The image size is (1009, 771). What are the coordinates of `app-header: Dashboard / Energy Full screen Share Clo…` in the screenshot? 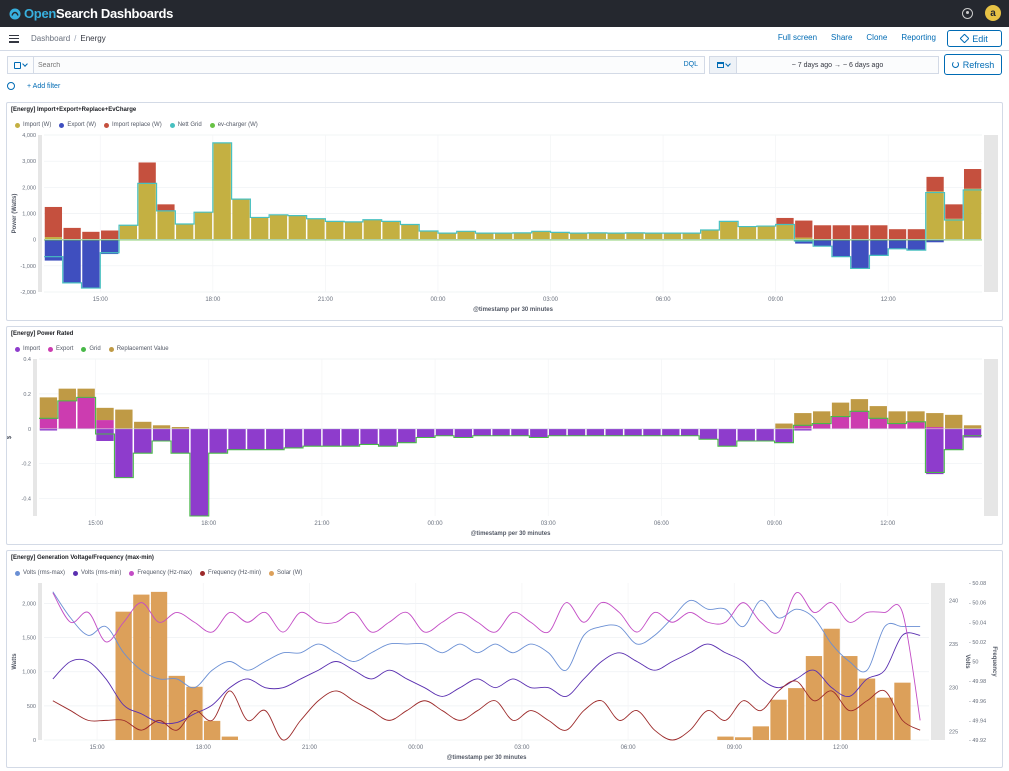 It's located at (504, 39).